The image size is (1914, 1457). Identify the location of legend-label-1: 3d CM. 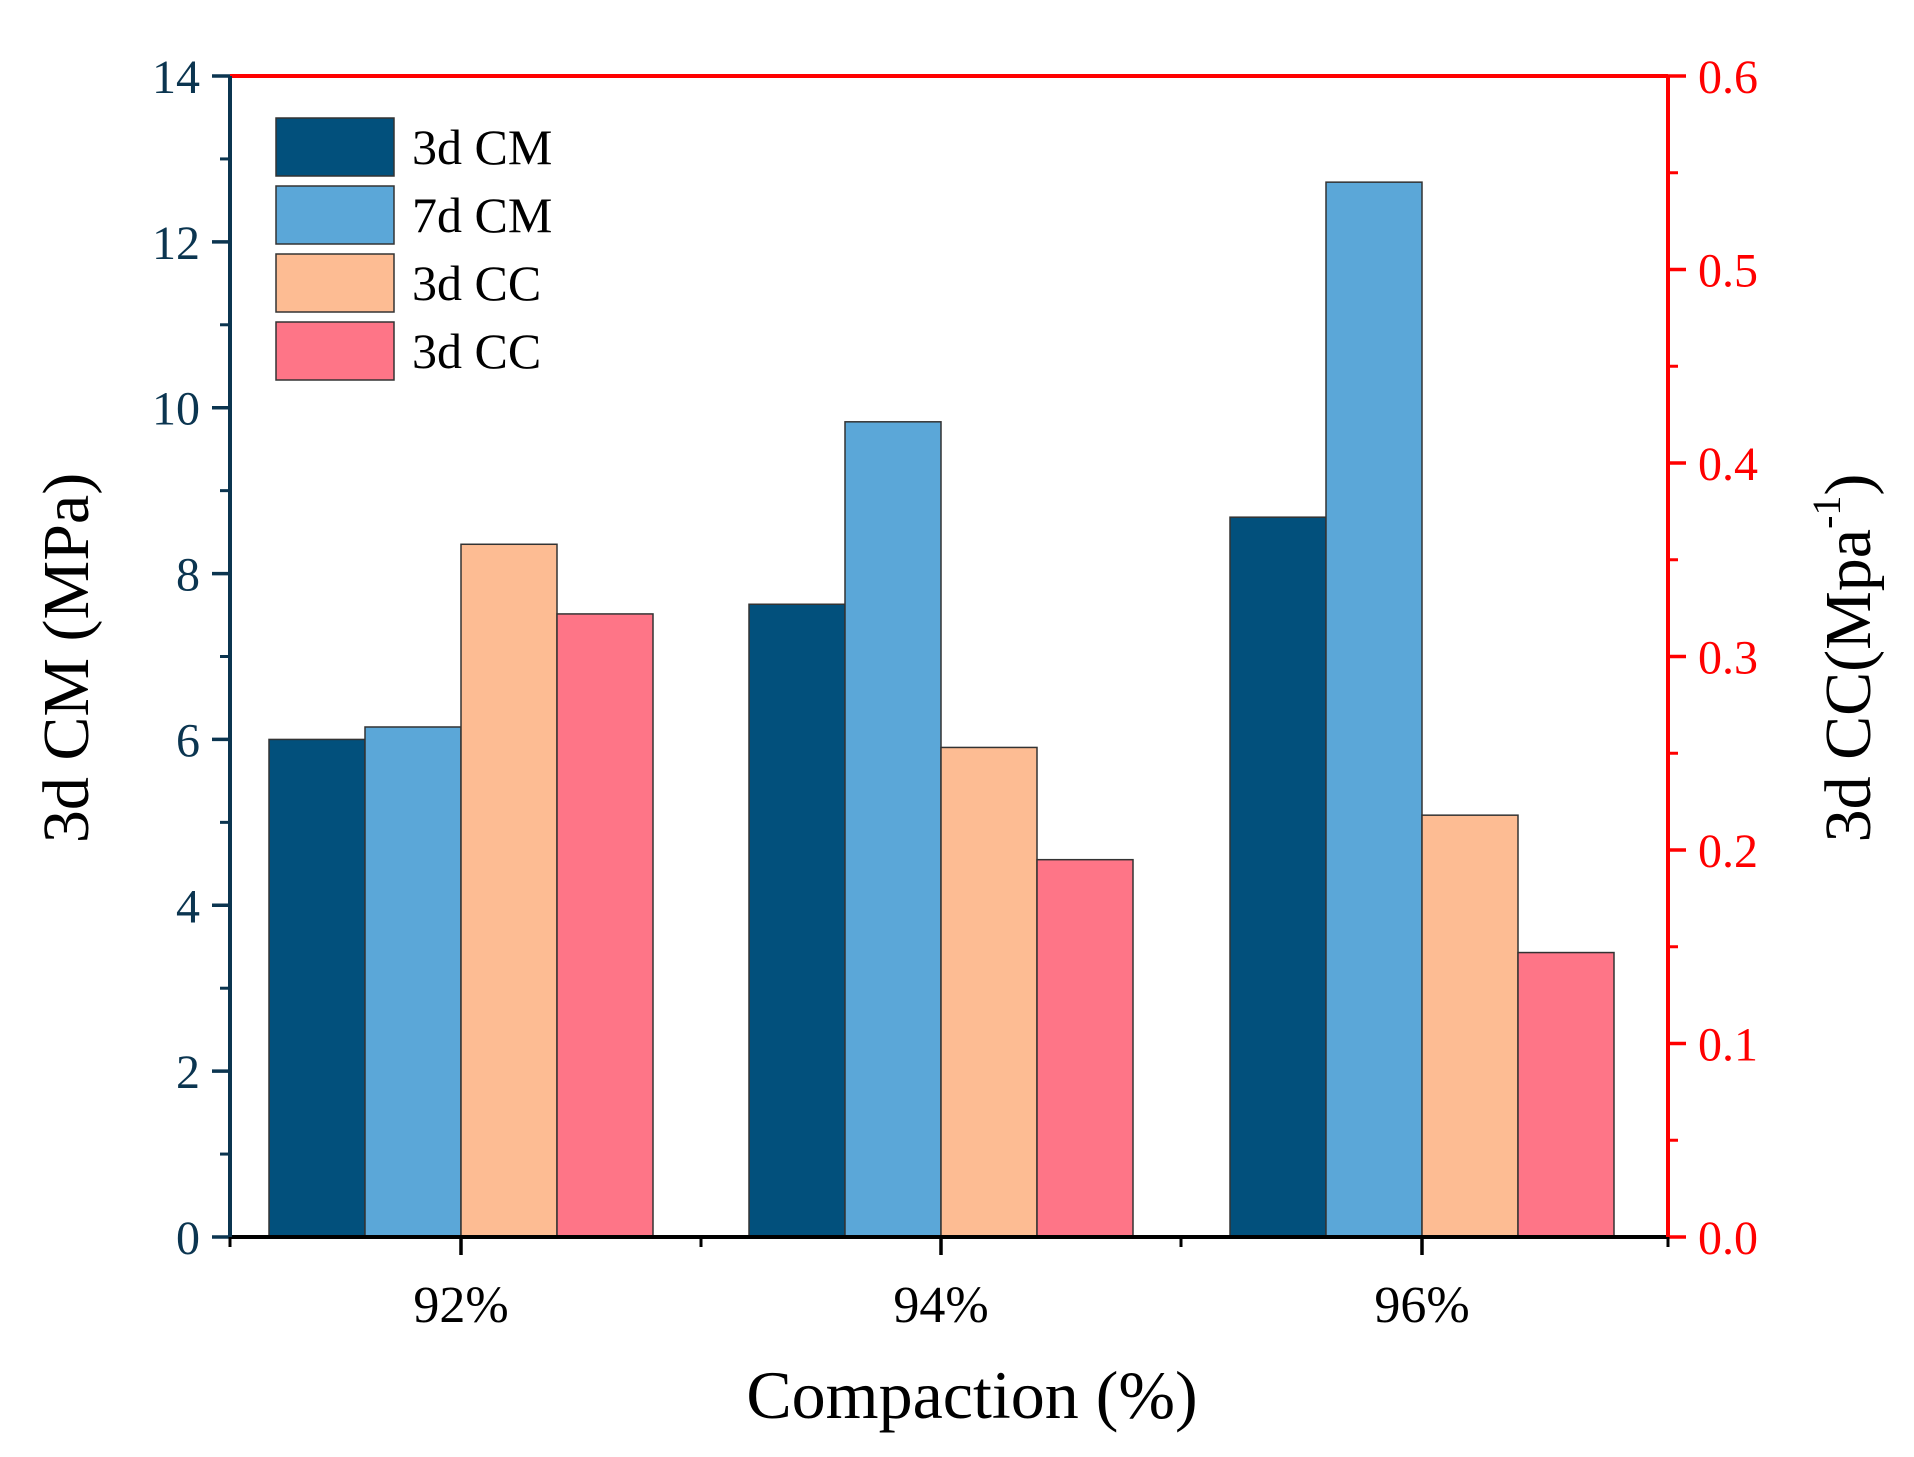
(482, 147).